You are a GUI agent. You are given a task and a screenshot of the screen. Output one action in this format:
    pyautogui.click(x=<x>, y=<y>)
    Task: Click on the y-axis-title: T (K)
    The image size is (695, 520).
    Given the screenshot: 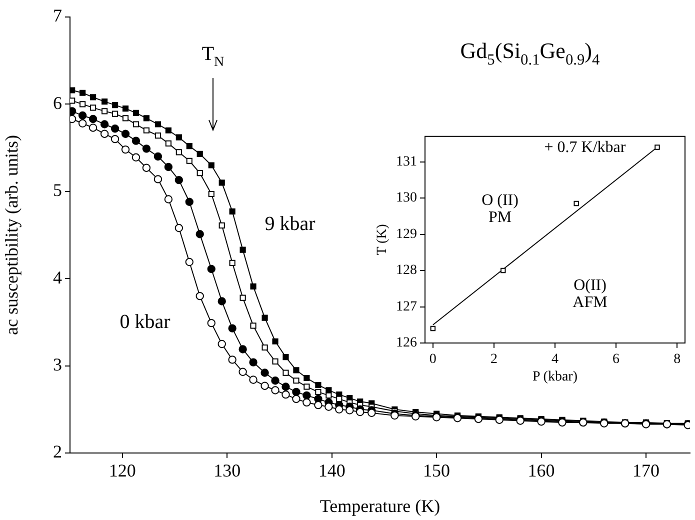 What is the action you would take?
    pyautogui.click(x=382, y=240)
    